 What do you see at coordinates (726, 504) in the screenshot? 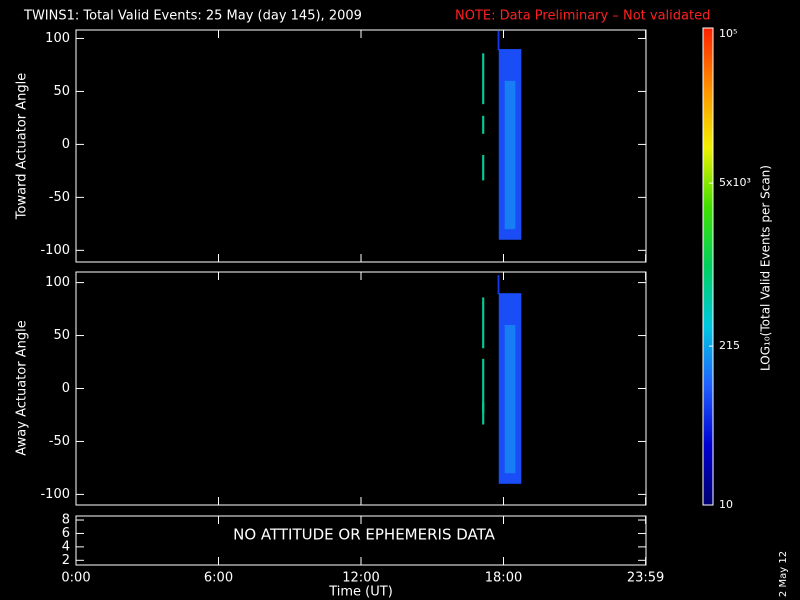
I see `colorbar-tick-label: 10` at bounding box center [726, 504].